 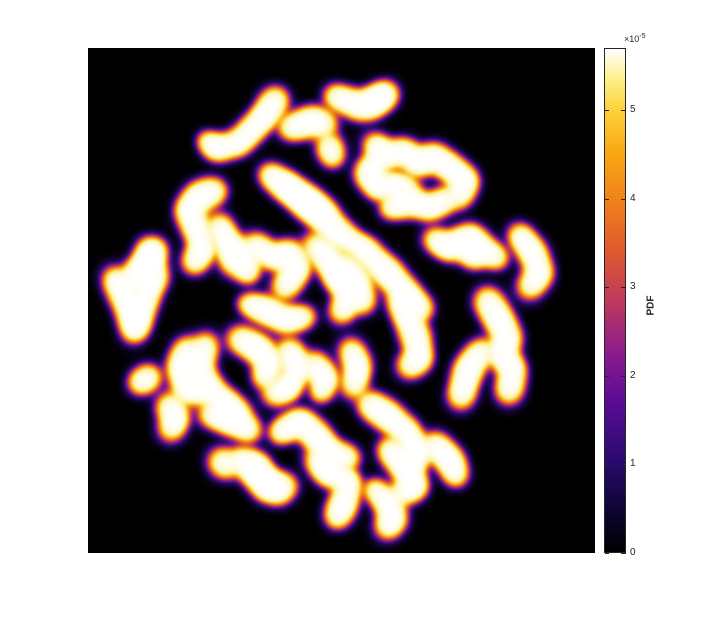 I want to click on colorbar-tick-label: 3, so click(x=633, y=287).